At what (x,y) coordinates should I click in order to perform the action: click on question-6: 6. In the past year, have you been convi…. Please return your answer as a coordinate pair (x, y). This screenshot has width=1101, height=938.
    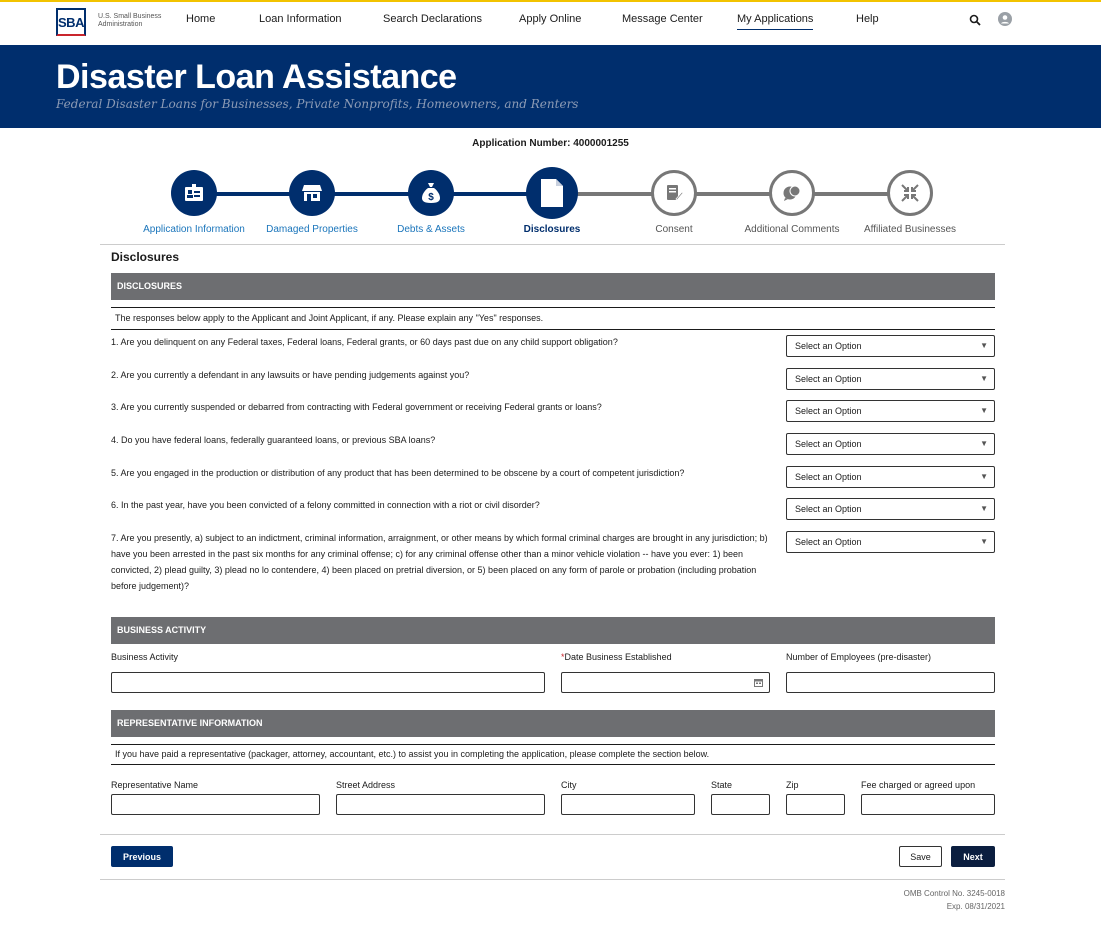
    Looking at the image, I should click on (325, 505).